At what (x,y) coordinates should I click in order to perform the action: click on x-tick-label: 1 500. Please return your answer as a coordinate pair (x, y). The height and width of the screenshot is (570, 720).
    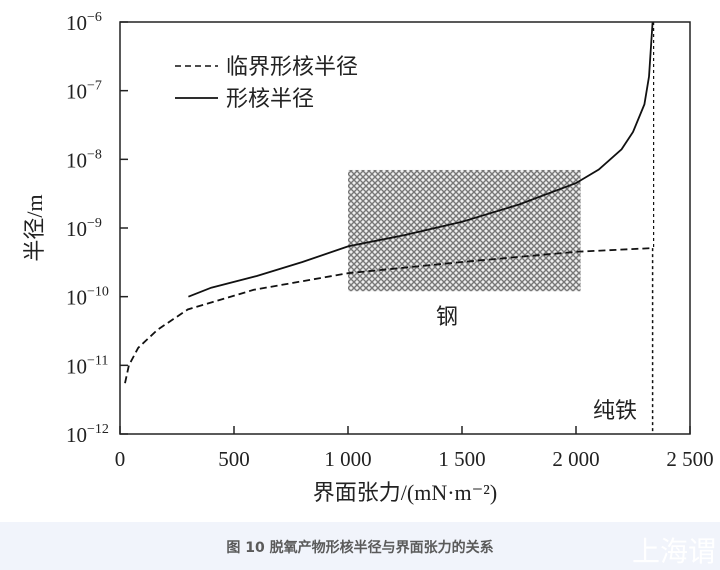
    Looking at the image, I should click on (461, 459).